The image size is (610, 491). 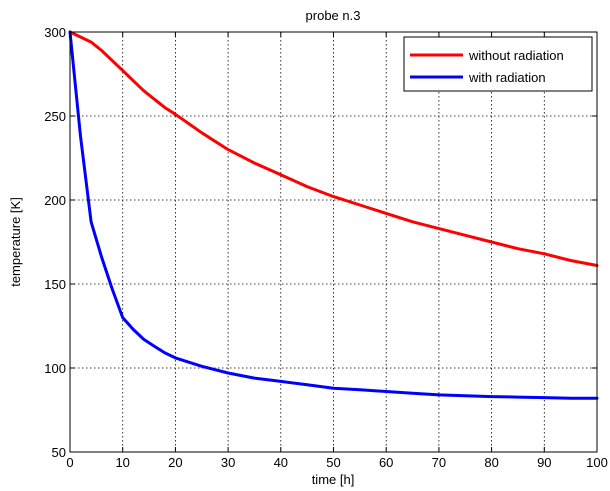 I want to click on legend-label-with-radiation: with radiation, so click(x=507, y=77).